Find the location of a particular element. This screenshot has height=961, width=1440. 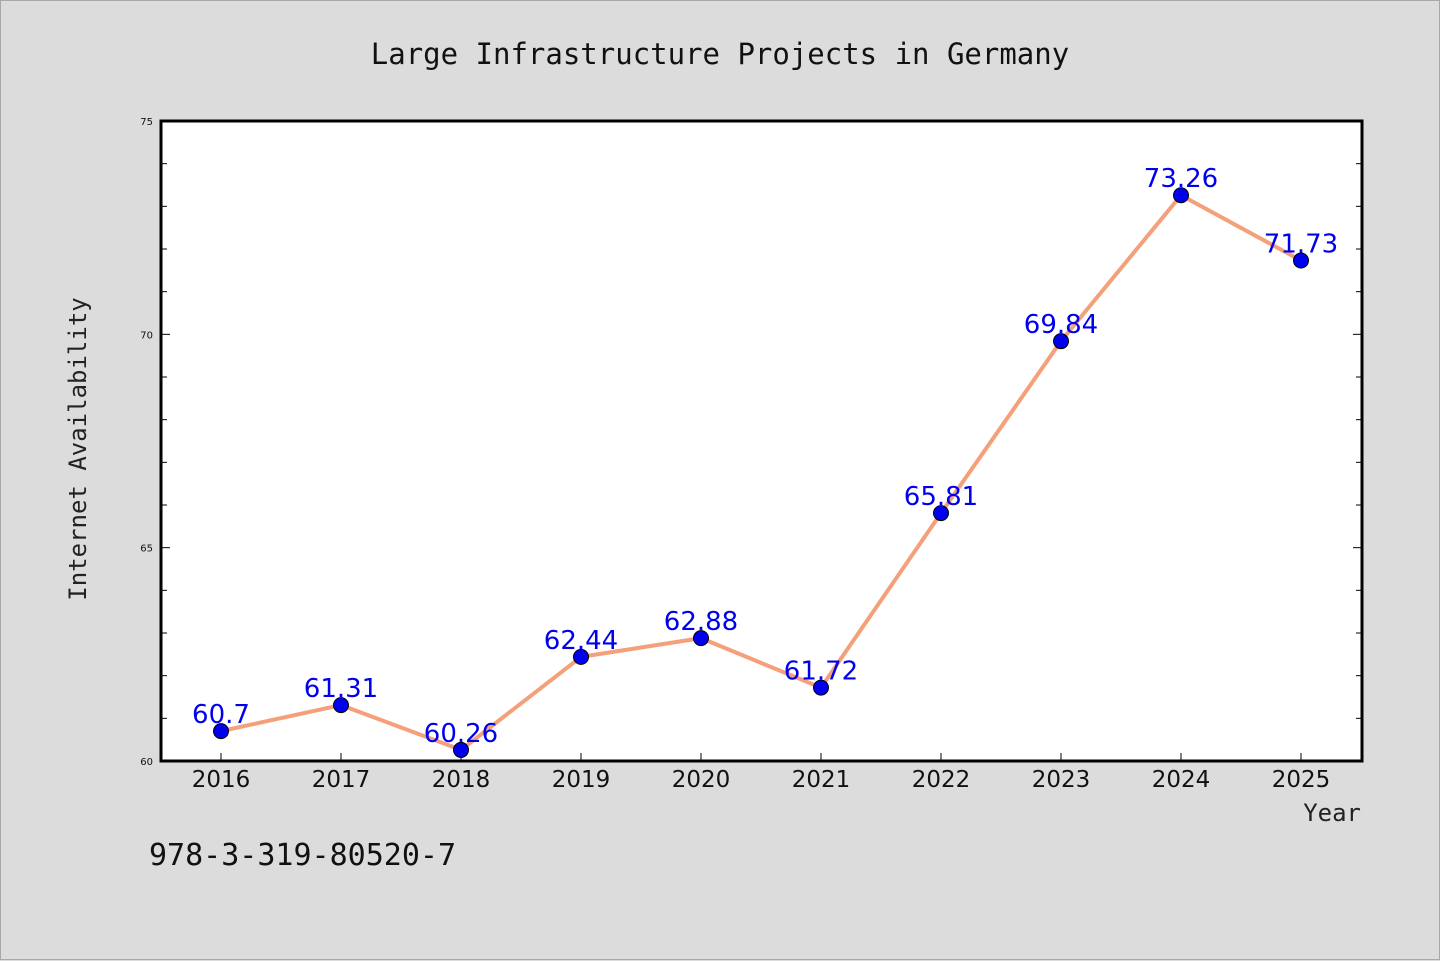

x-axis-title: Year is located at coordinates (1332, 813).